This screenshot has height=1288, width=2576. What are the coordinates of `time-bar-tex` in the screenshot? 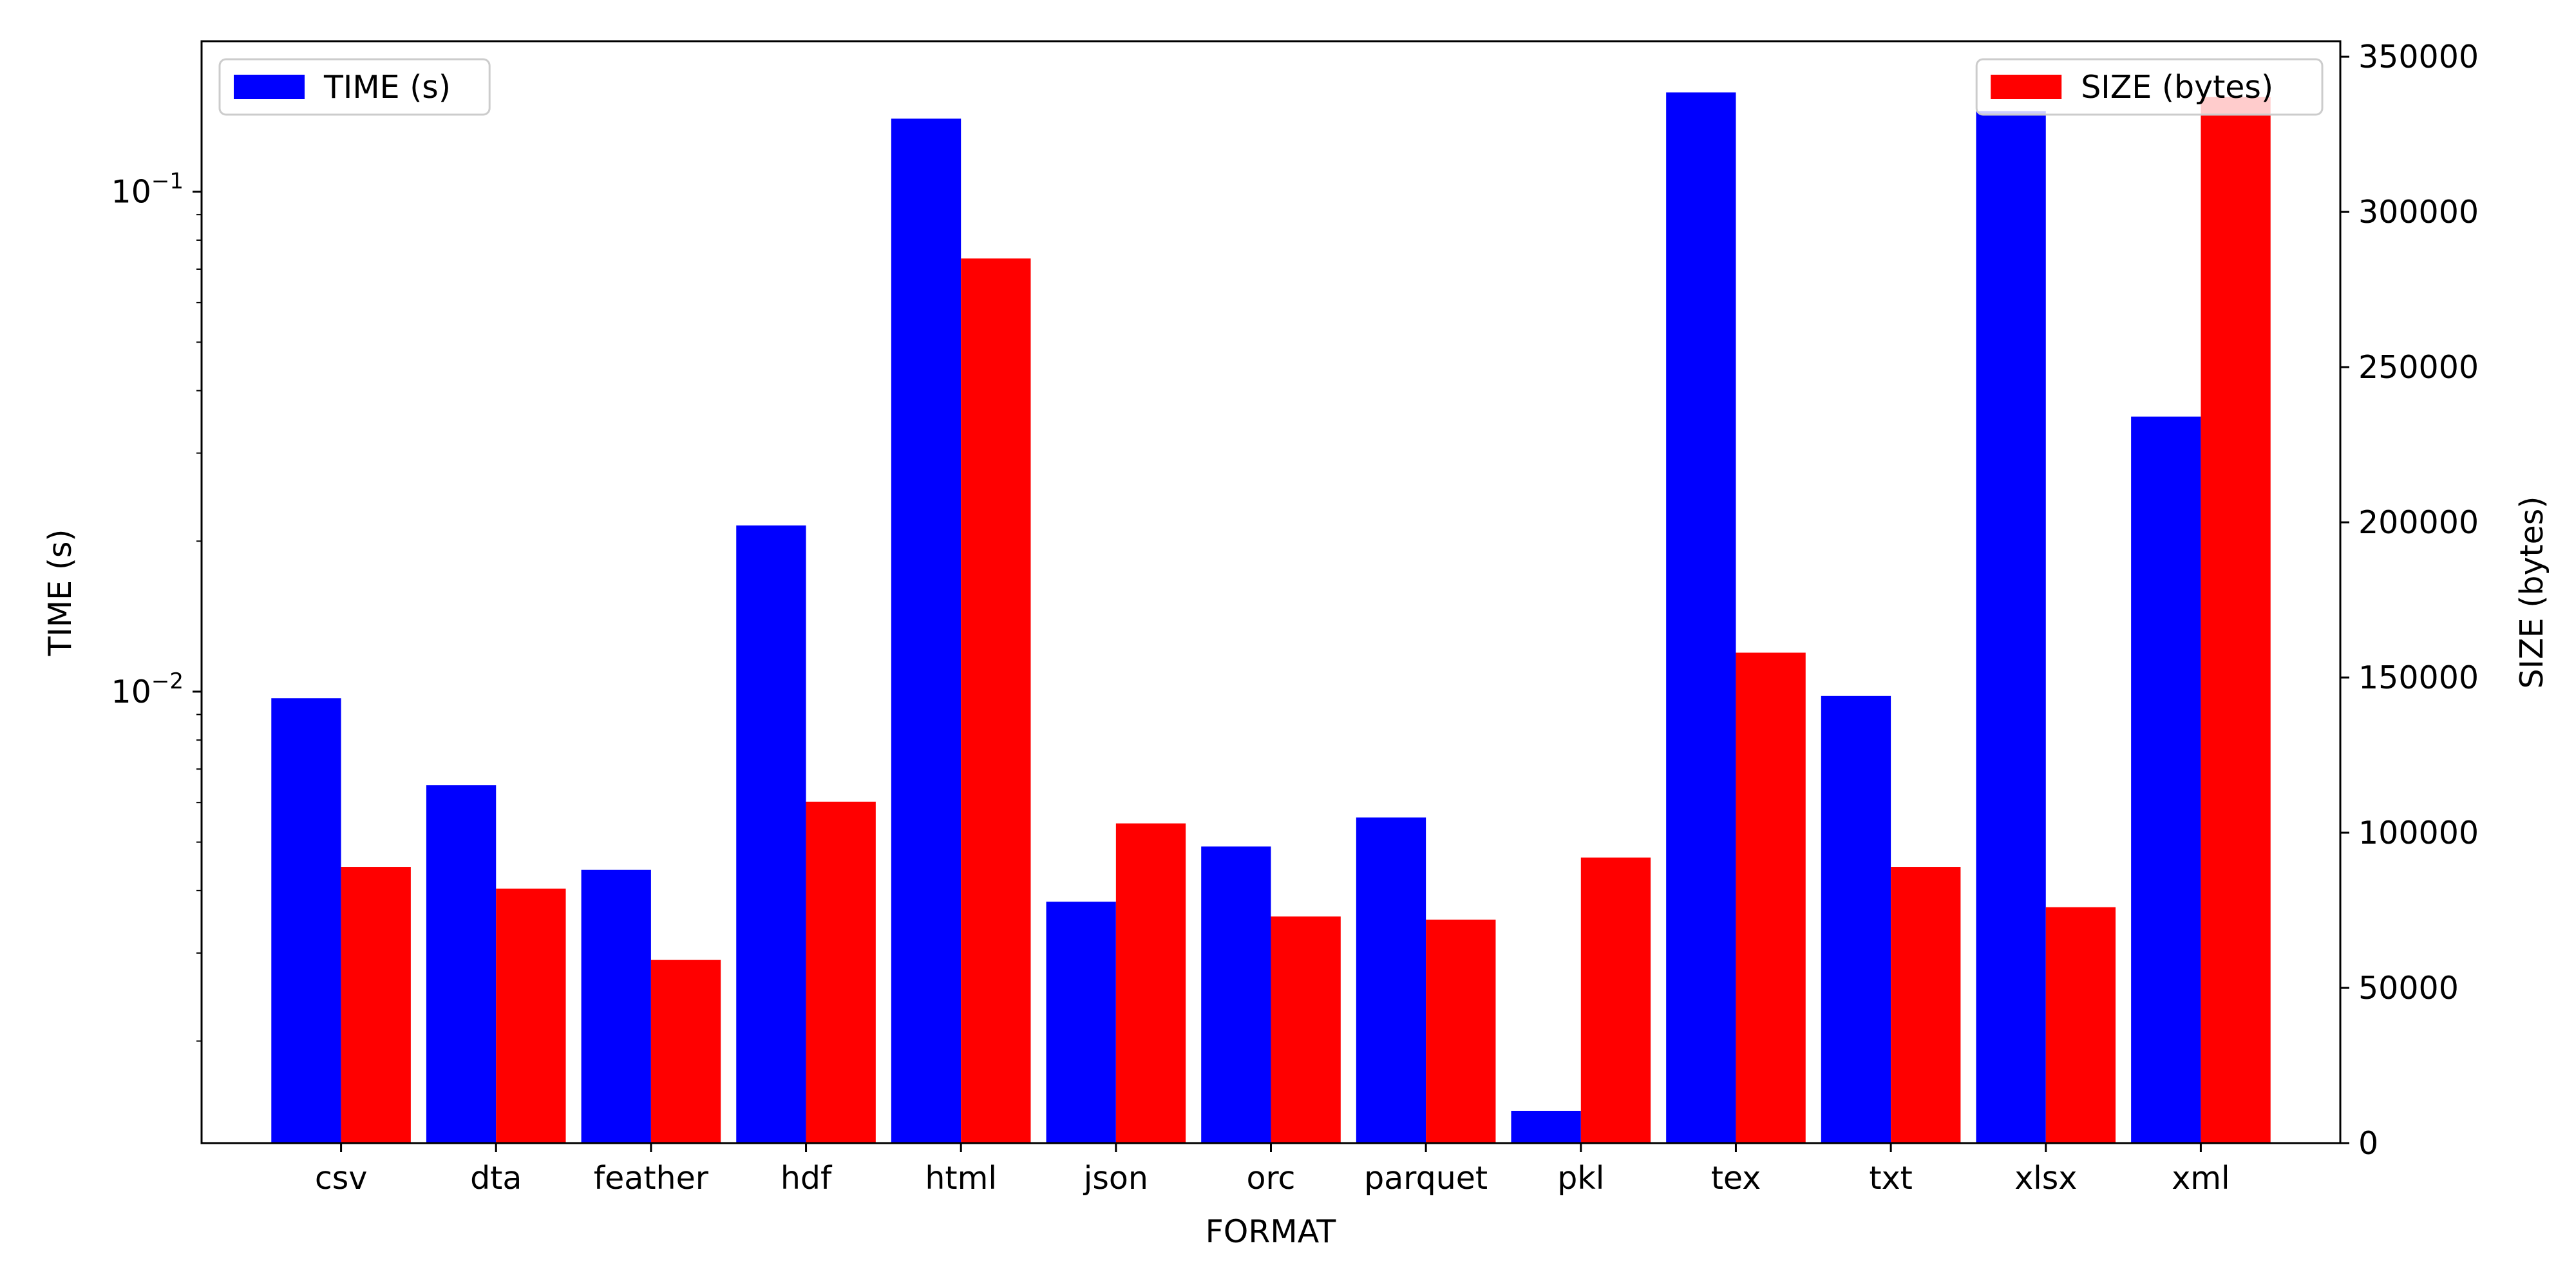 It's located at (1701, 618).